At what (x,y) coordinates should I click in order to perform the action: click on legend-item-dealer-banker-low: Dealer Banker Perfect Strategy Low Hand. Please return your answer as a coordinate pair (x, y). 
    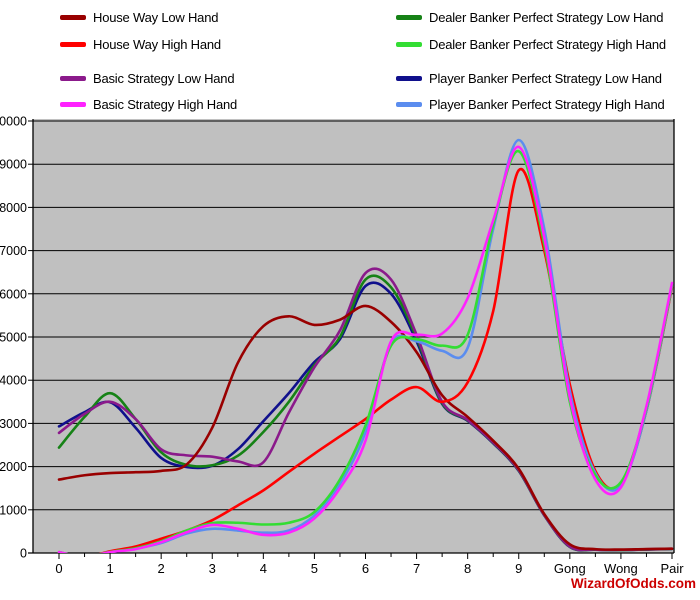
    Looking at the image, I should click on (529, 17).